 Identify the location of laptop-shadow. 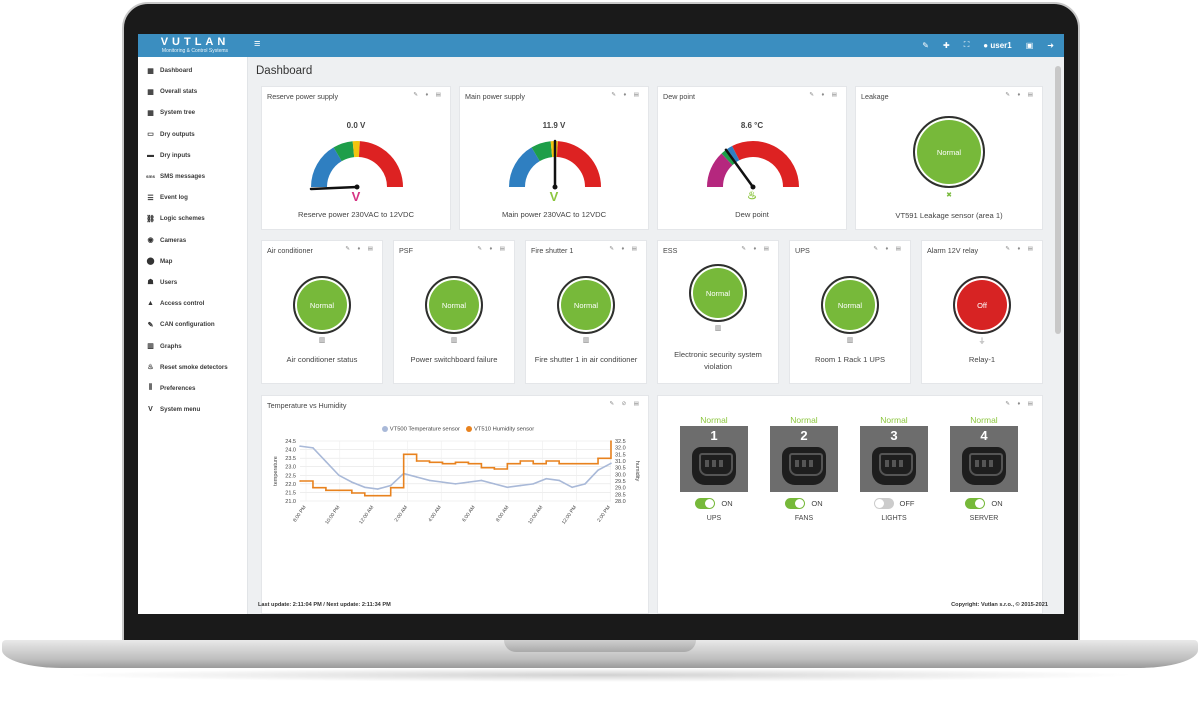
(600, 675).